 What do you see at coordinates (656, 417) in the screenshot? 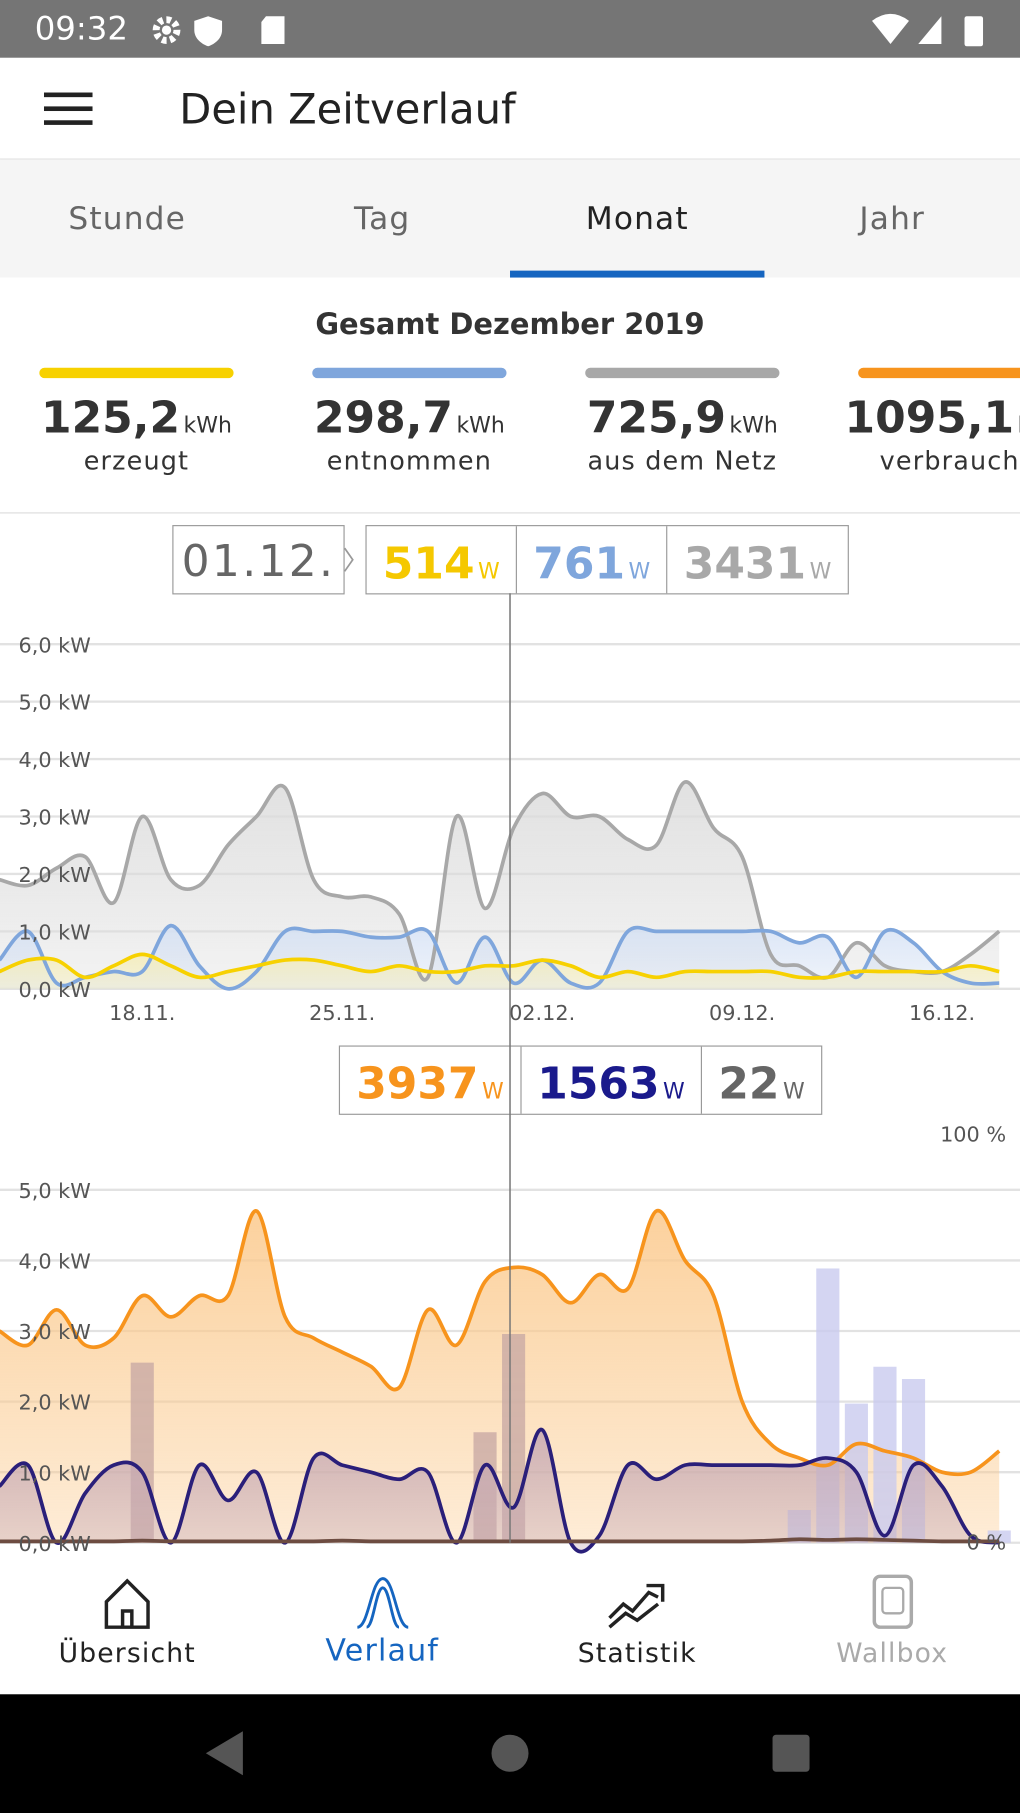
I see `summary-value: 725,9` at bounding box center [656, 417].